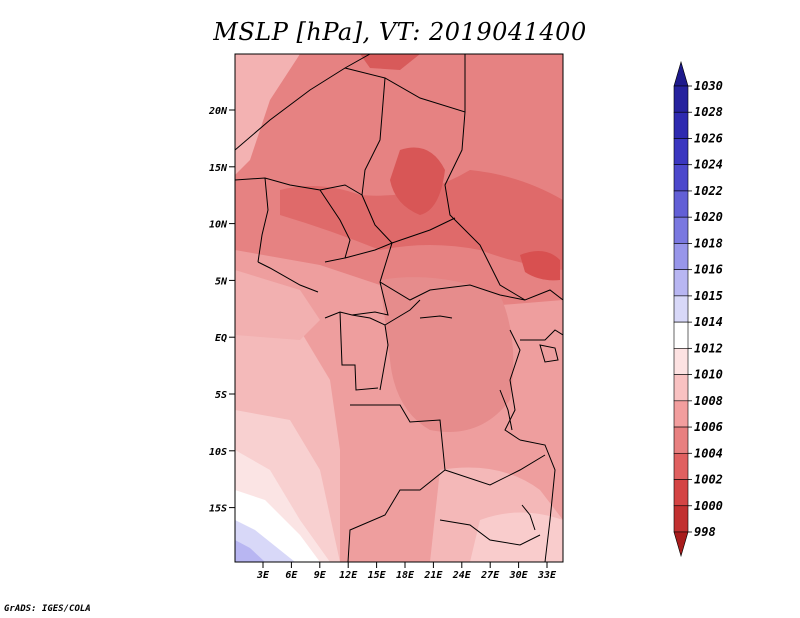 The height and width of the screenshot is (618, 800). Describe the element at coordinates (405, 575) in the screenshot. I see `lon-label: 18E` at that location.